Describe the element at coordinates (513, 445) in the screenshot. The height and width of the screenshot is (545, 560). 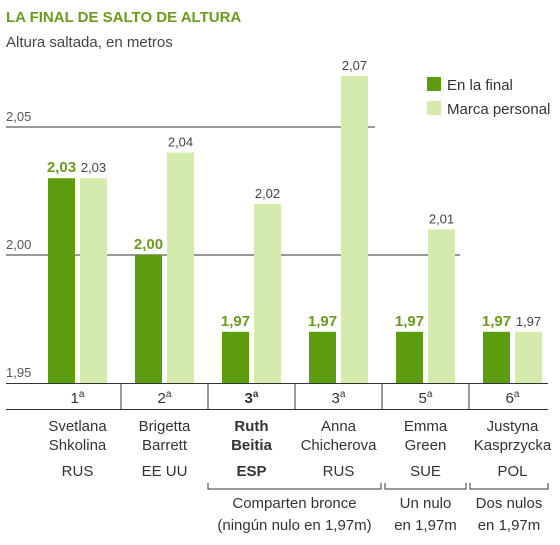
I see `athlete-last-name: Kasprzycka` at that location.